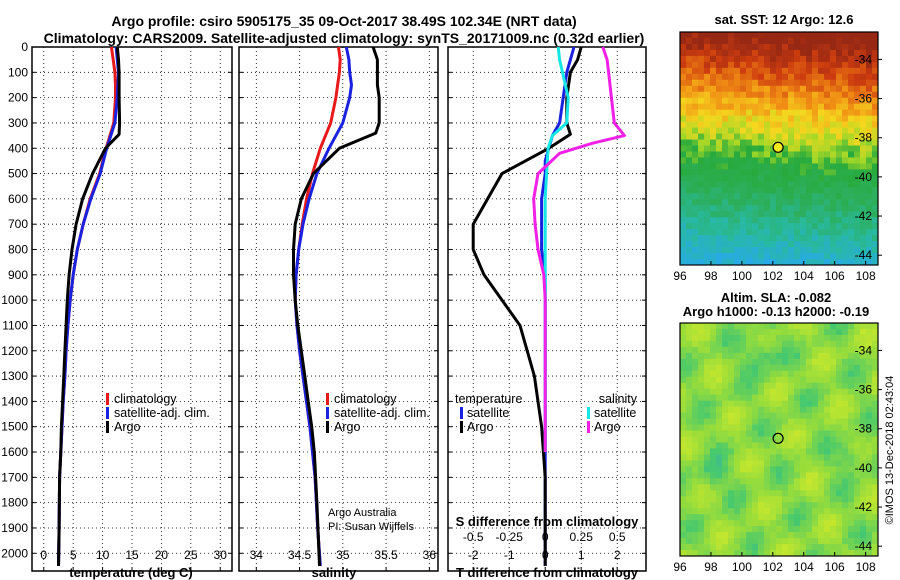 The image size is (900, 580). Describe the element at coordinates (480, 427) in the screenshot. I see `legend-label-tdiff-argo: Argo` at that location.